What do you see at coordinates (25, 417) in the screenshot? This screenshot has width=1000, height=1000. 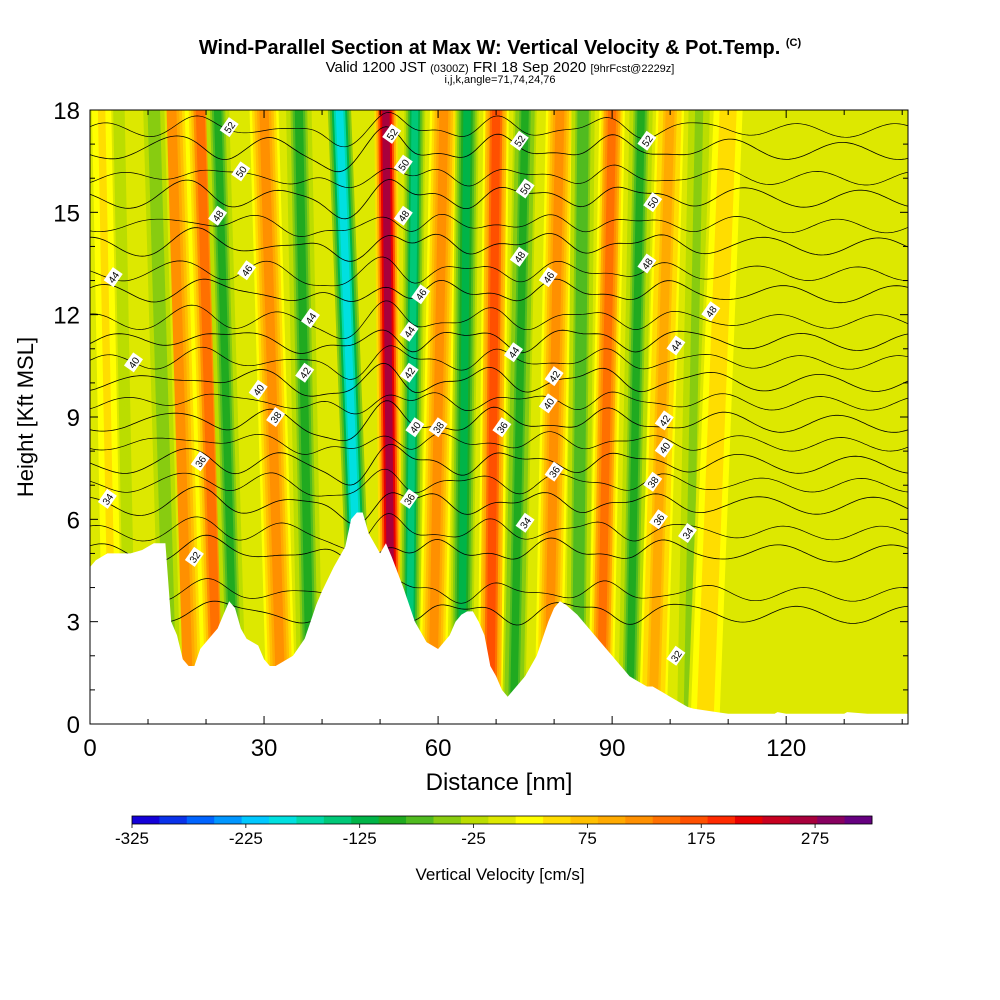 I see `y-axis-label: Height [Kft MSL]` at bounding box center [25, 417].